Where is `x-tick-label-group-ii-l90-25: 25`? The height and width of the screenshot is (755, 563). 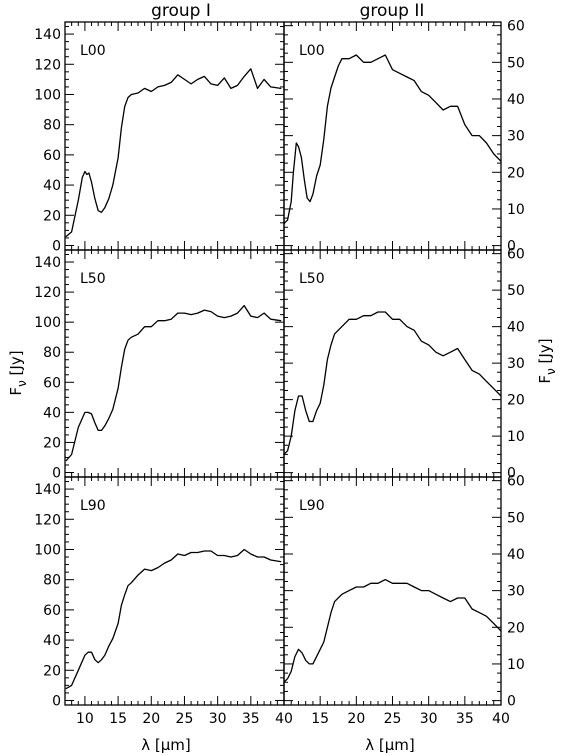
x-tick-label-group-ii-l90-25: 25 is located at coordinates (393, 719).